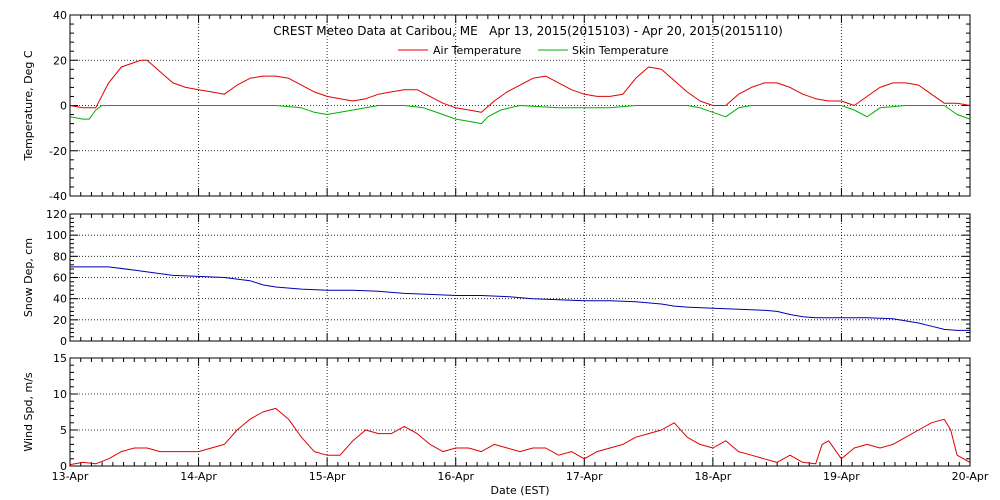  Describe the element at coordinates (520, 298) in the screenshot. I see `panel-1-series-0-line` at that location.